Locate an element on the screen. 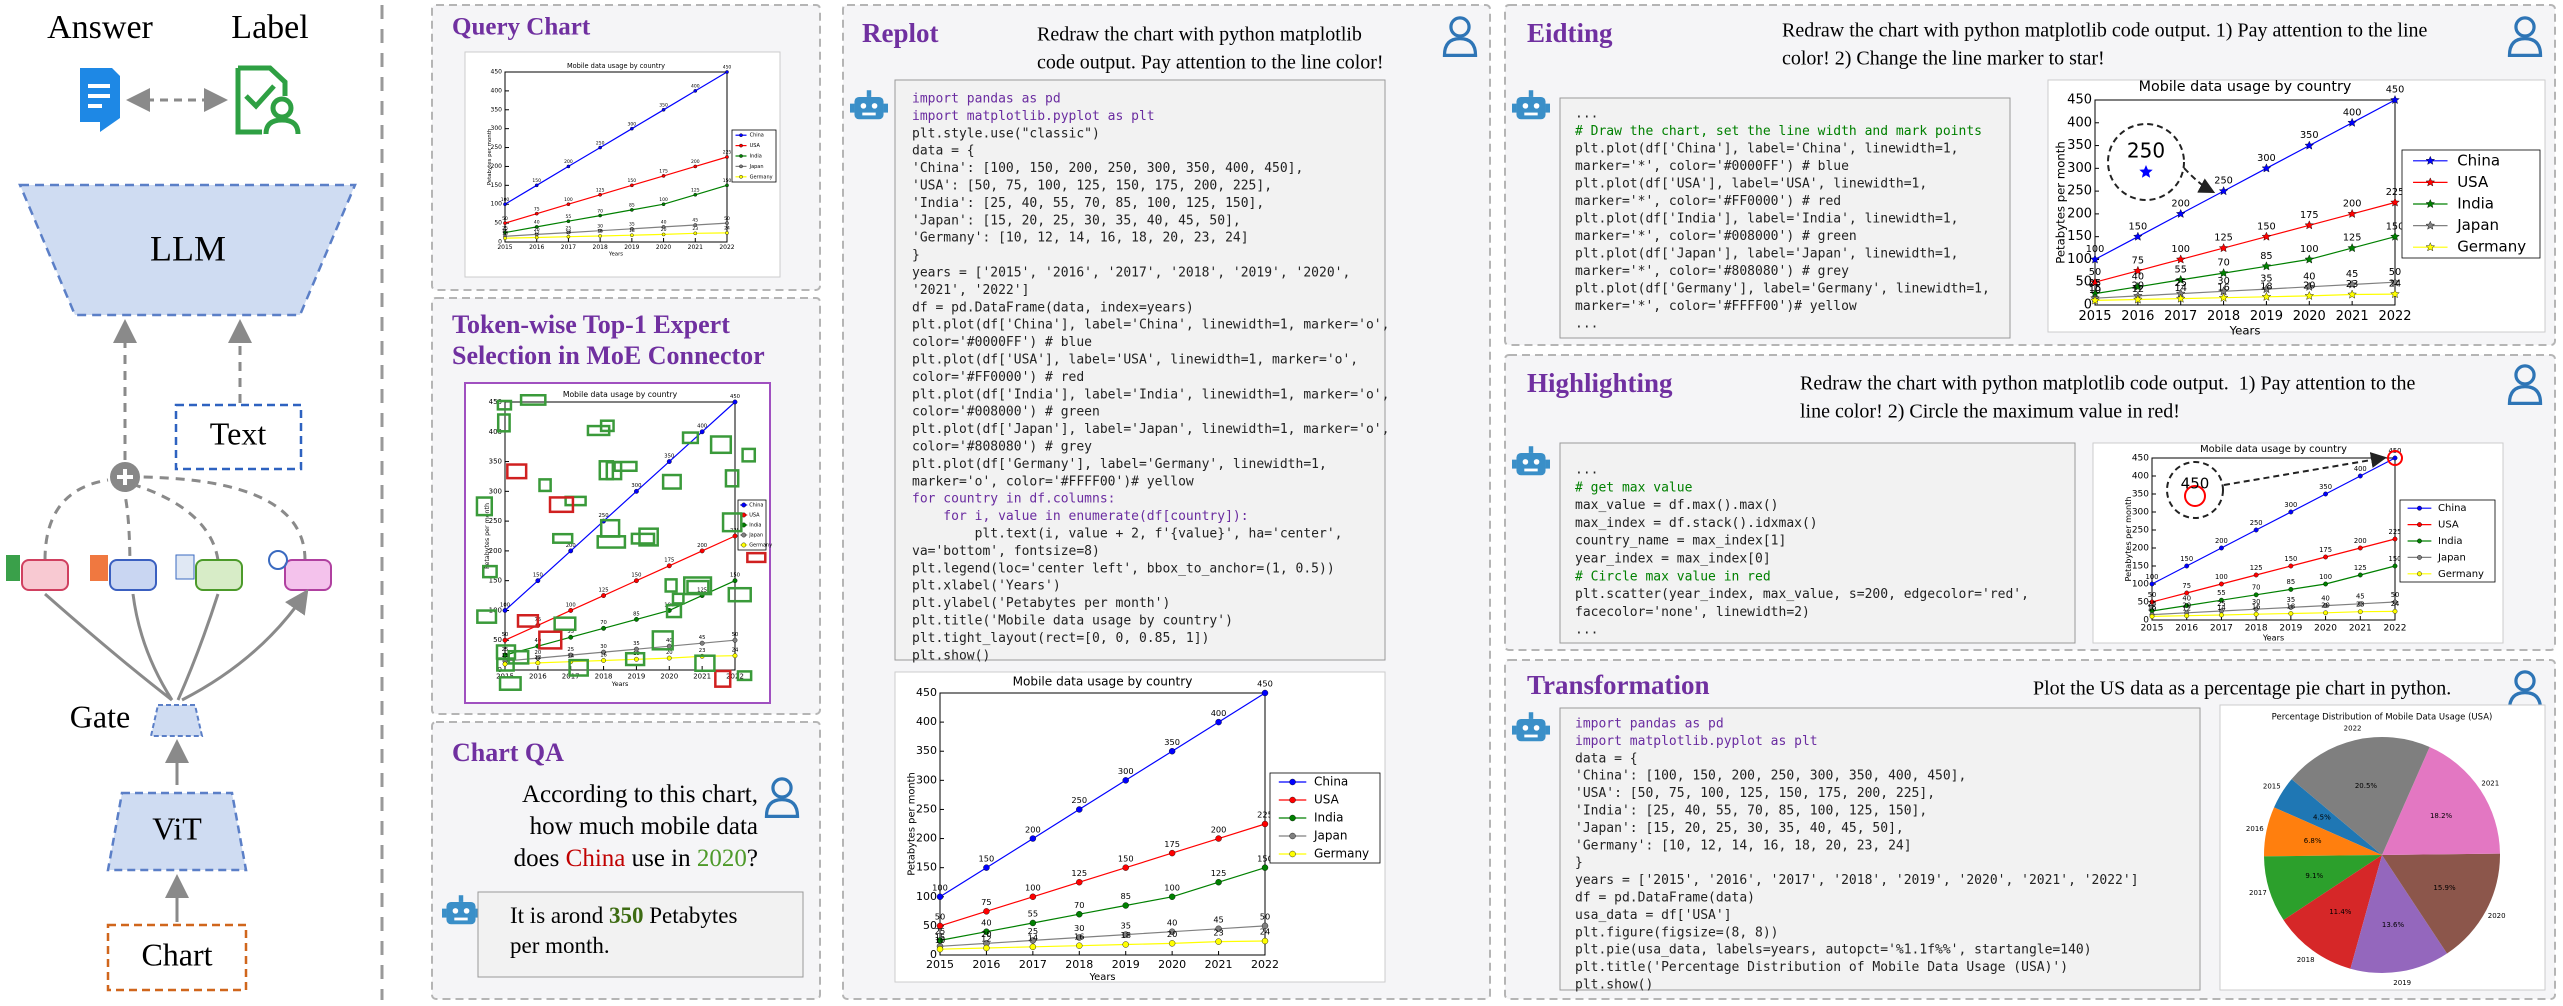  text-span: It is arond is located at coordinates (559, 915).